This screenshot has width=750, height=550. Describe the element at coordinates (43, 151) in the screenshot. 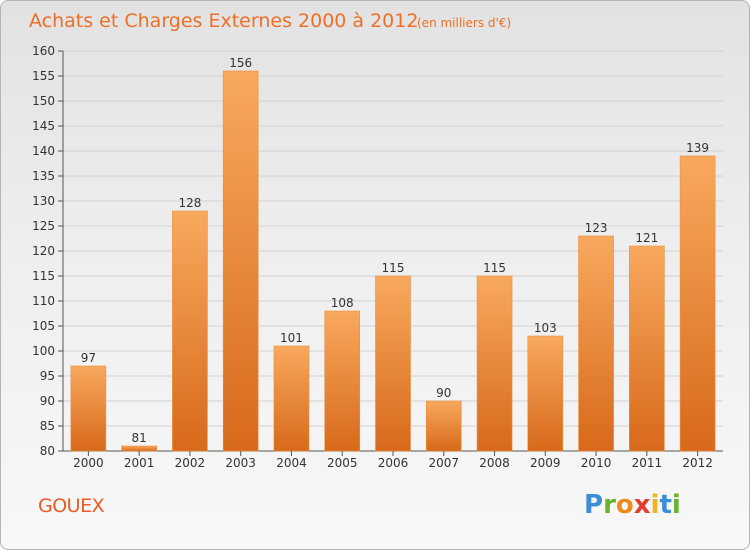

I see `y-tick-label: 140` at that location.